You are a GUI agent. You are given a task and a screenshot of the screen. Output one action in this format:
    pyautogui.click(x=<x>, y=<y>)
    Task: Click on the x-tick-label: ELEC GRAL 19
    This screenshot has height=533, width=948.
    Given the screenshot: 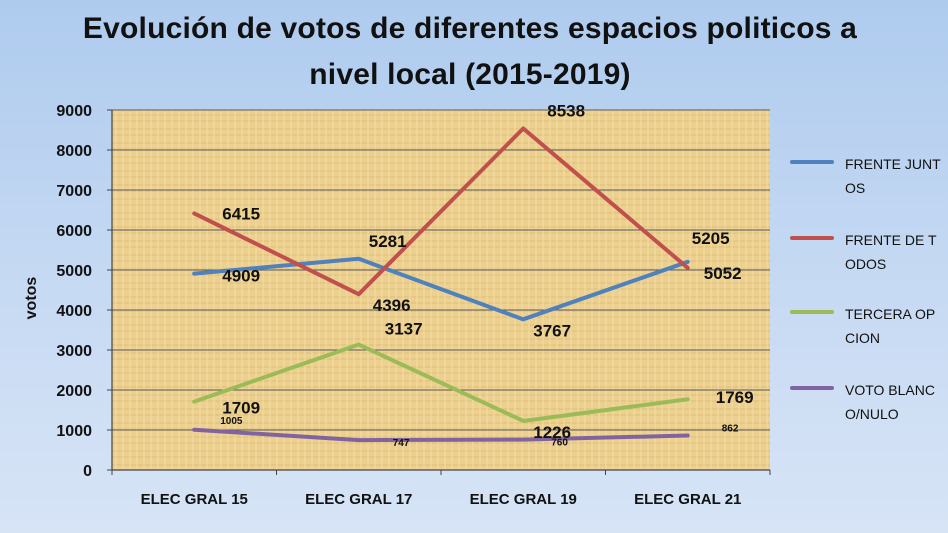 What is the action you would take?
    pyautogui.click(x=523, y=499)
    